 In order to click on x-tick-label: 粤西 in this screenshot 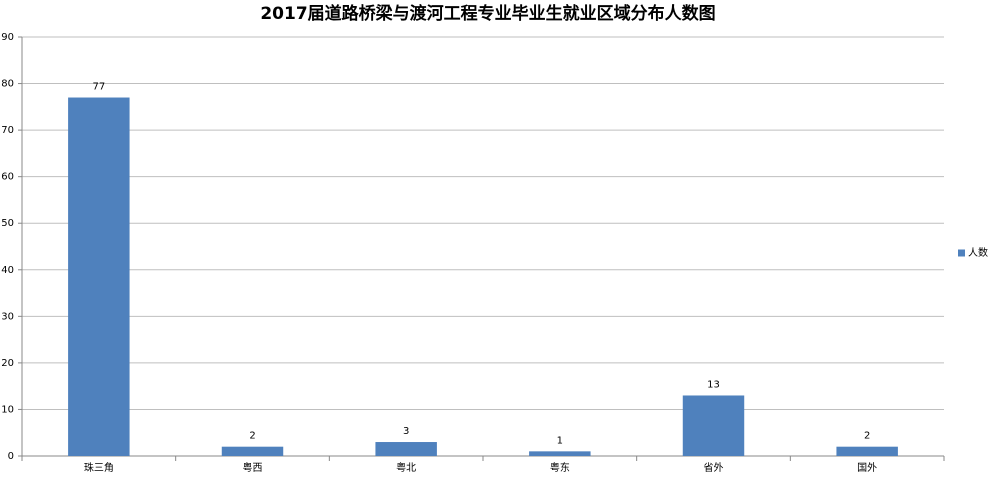, I will do `click(253, 467)`.